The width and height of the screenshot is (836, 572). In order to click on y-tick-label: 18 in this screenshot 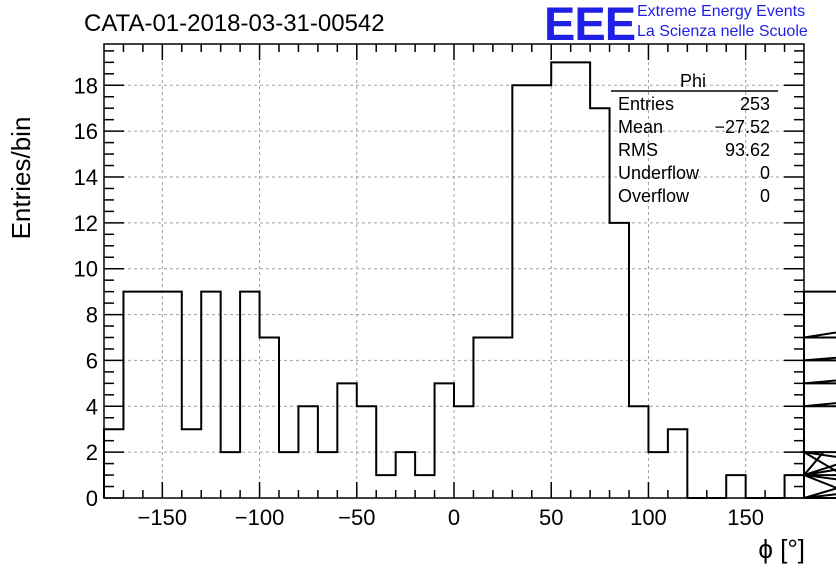, I will do `click(86, 85)`.